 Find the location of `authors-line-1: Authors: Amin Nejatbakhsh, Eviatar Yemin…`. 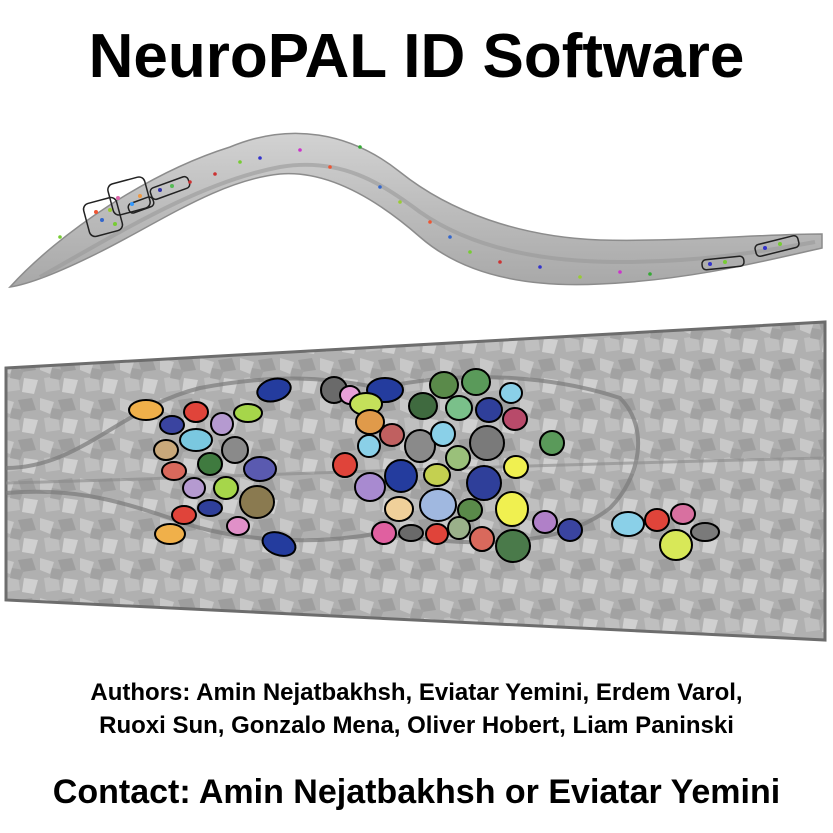

authors-line-1: Authors: Amin Nejatbakhsh, Eviatar Yemin… is located at coordinates (416, 692).